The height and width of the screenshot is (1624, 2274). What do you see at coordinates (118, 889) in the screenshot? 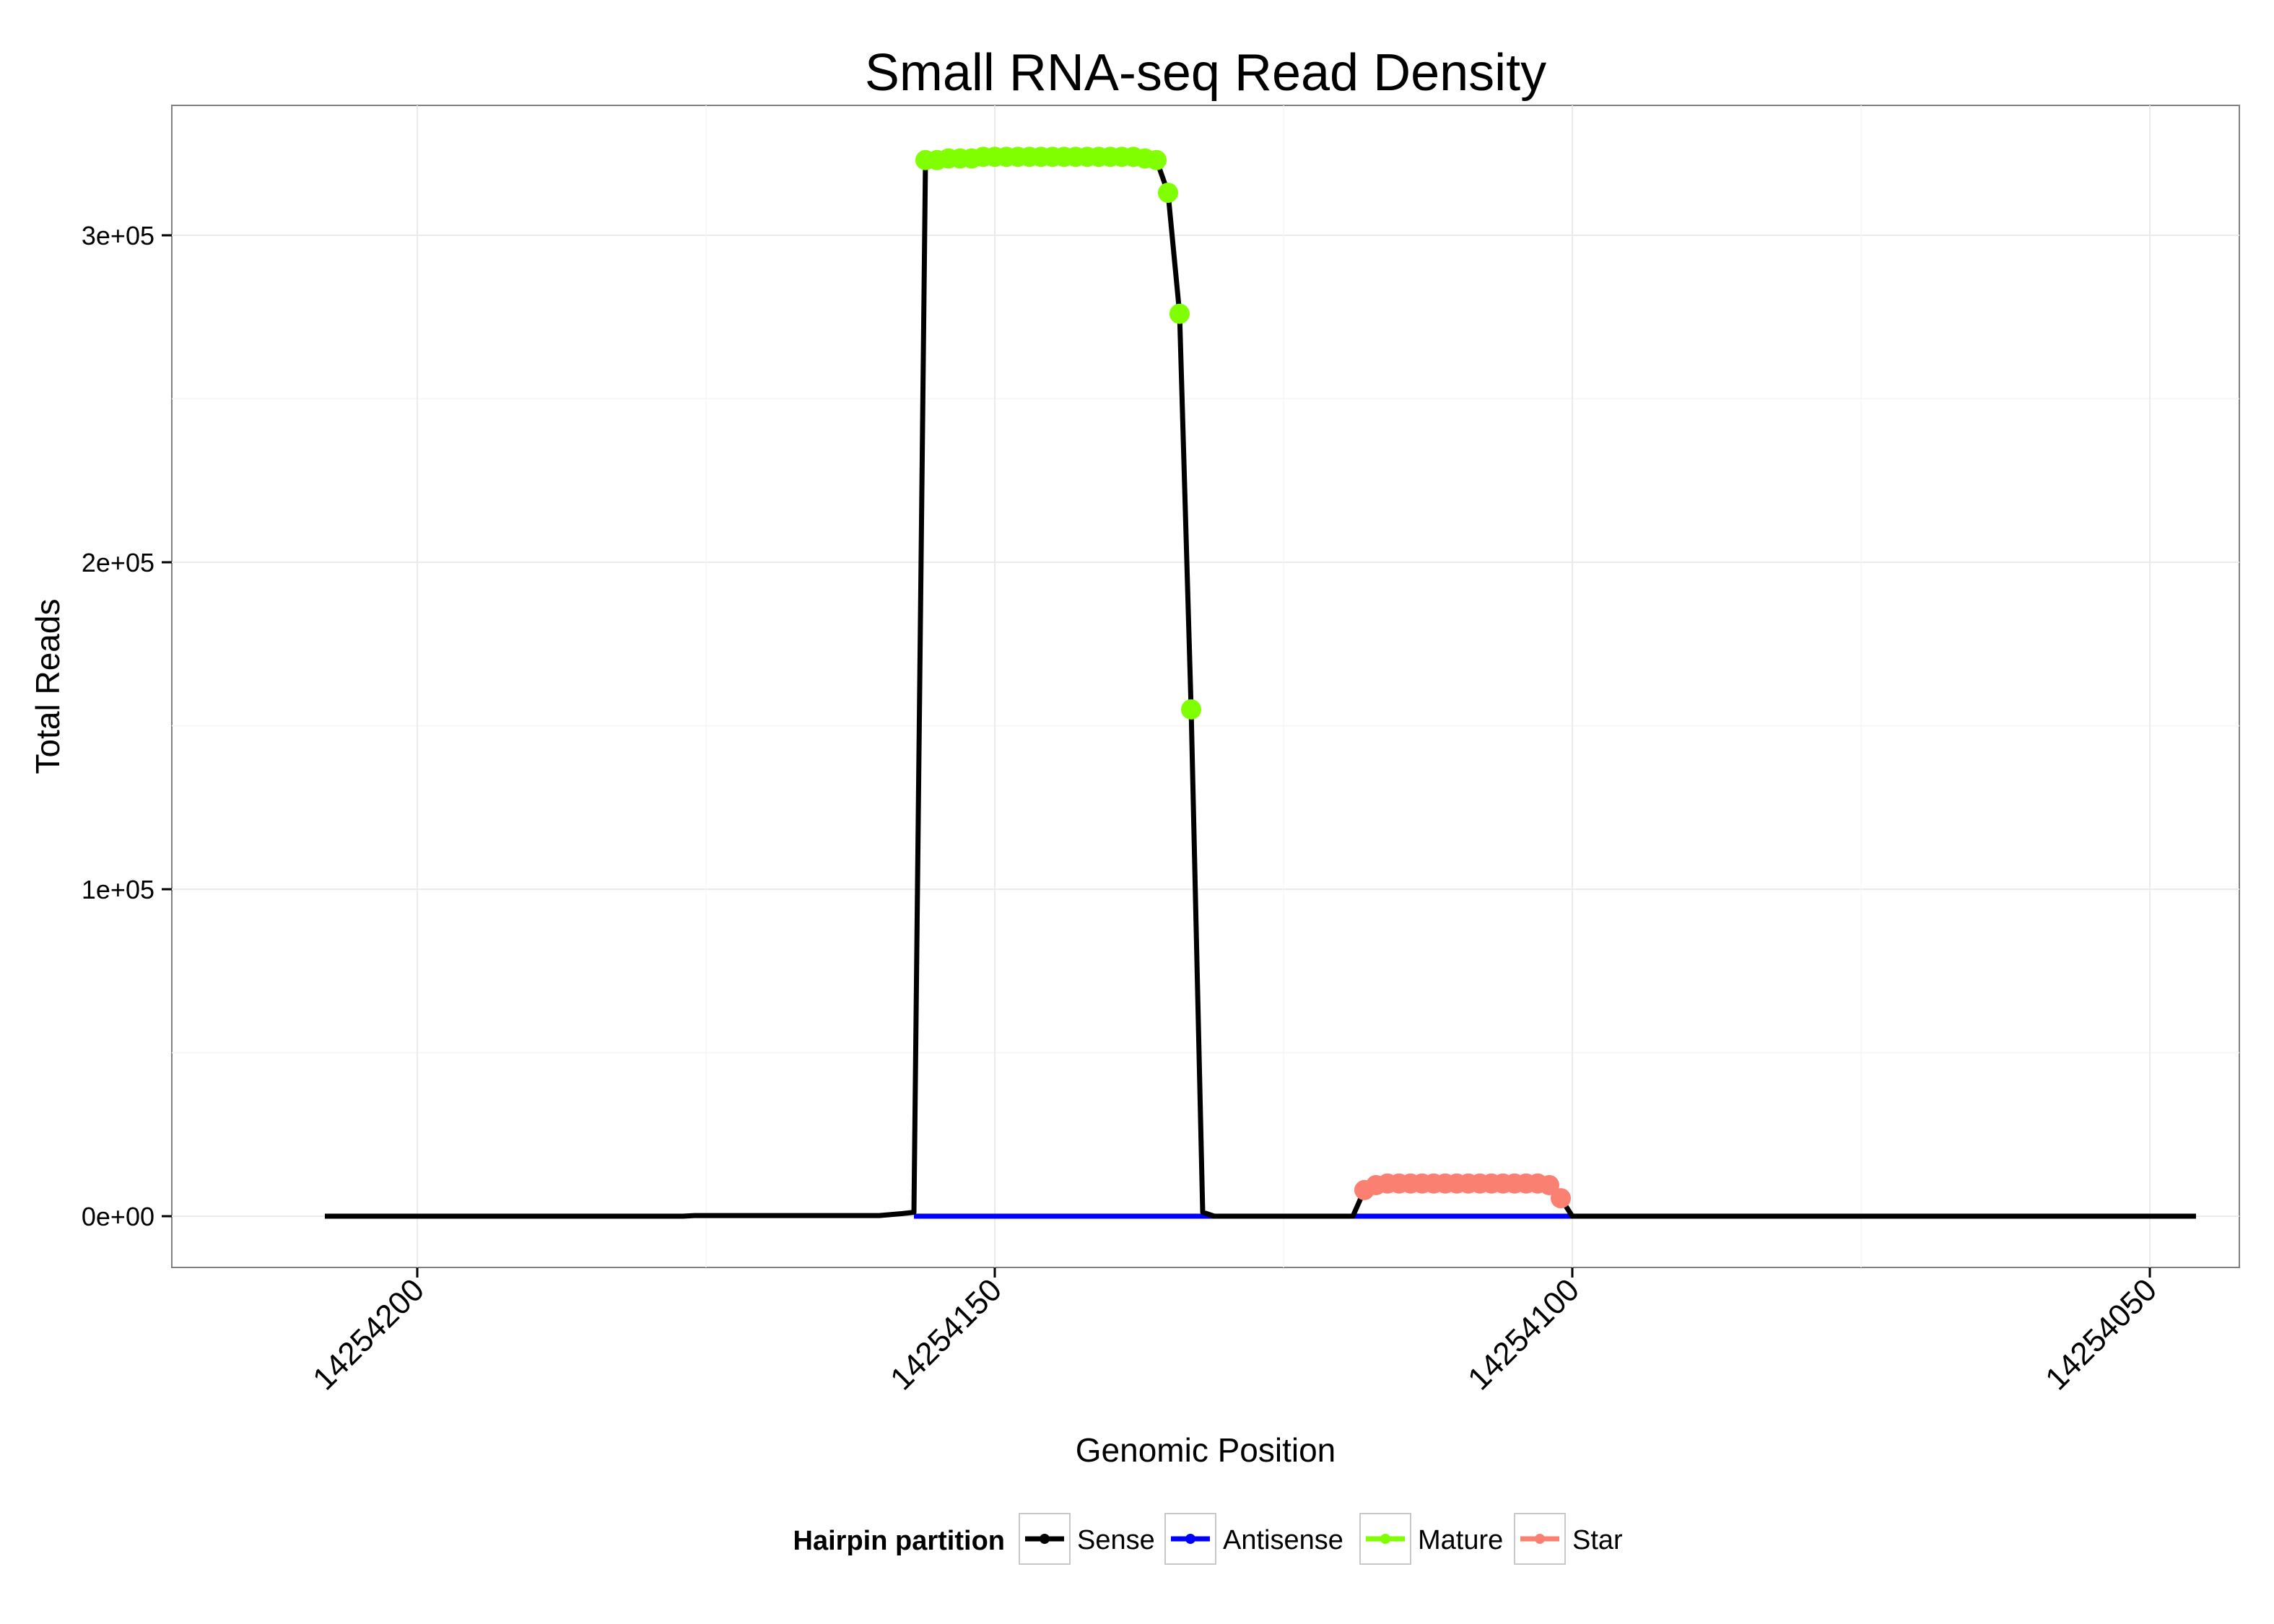
I see `y-tick-label: 1e+05` at bounding box center [118, 889].